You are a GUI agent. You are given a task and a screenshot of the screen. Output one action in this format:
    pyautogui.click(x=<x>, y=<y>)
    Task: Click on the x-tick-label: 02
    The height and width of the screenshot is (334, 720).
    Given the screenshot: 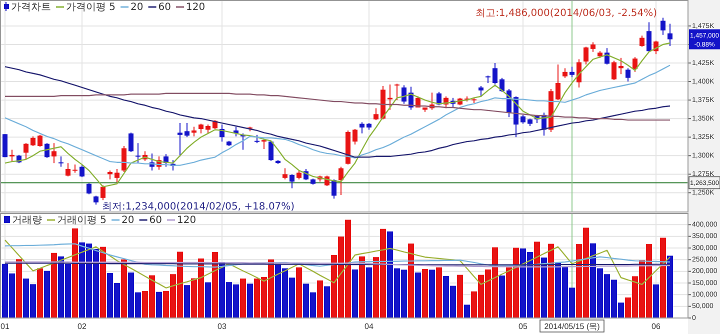 What is the action you would take?
    pyautogui.click(x=82, y=326)
    